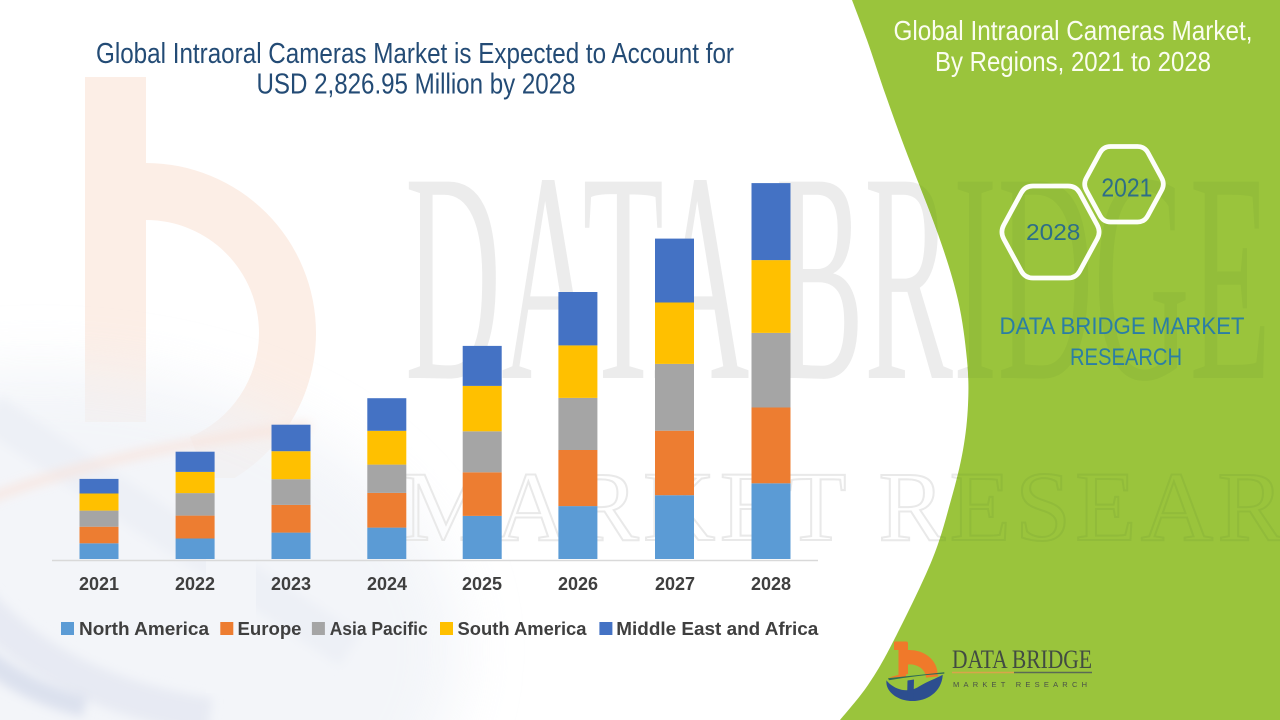 The height and width of the screenshot is (720, 1280). What do you see at coordinates (1126, 357) in the screenshot?
I see `svg-text: RESEARCH` at bounding box center [1126, 357].